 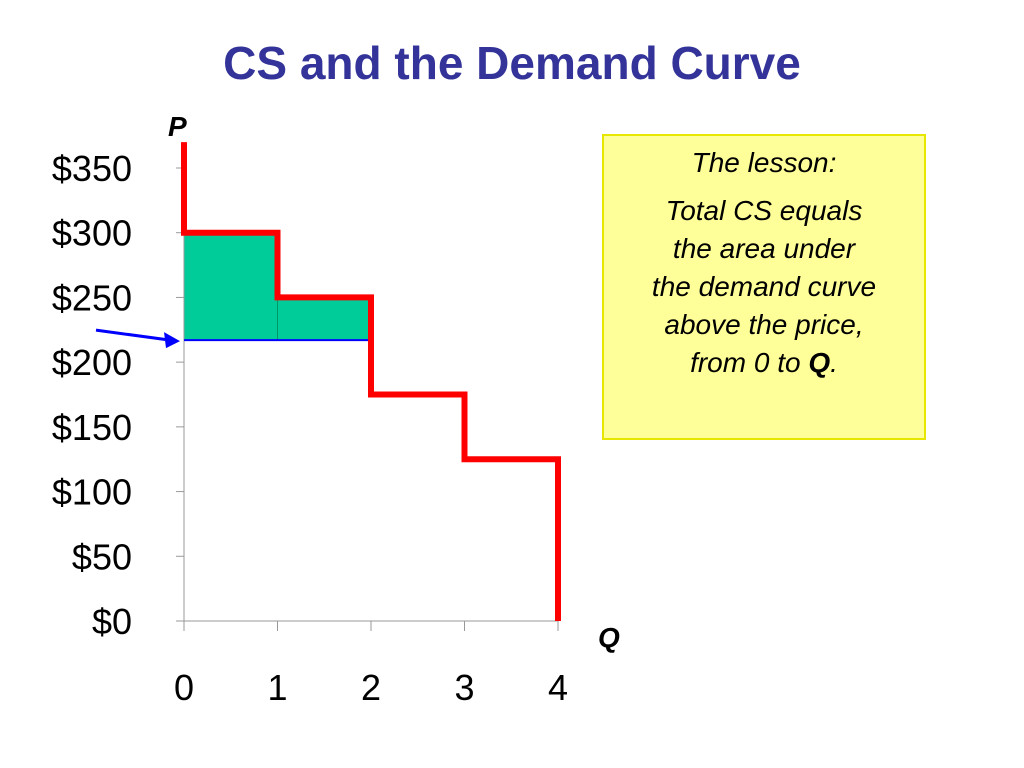 I want to click on x-axis-label: Q, so click(x=609, y=637).